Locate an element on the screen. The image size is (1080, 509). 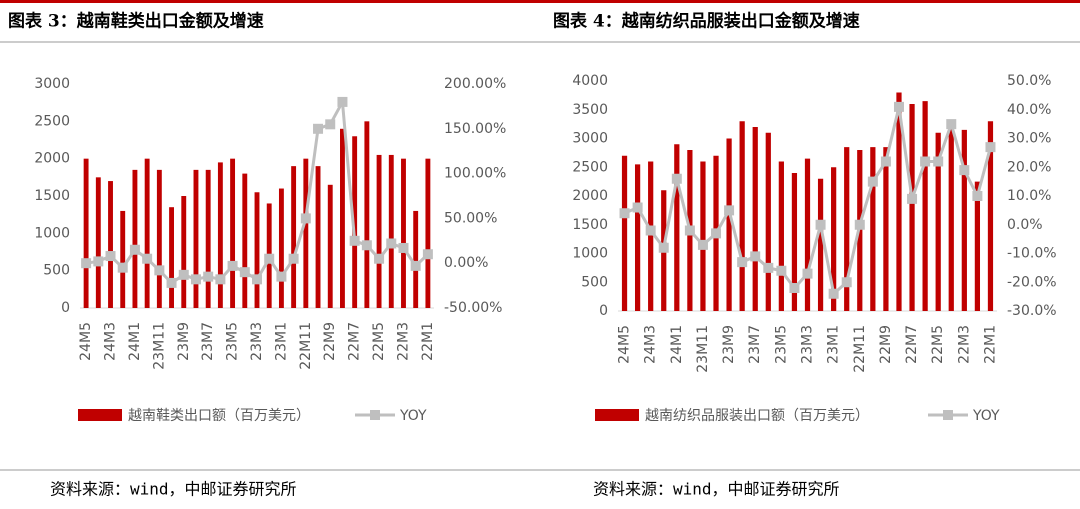
y-tick-label: 0 is located at coordinates (603, 311).